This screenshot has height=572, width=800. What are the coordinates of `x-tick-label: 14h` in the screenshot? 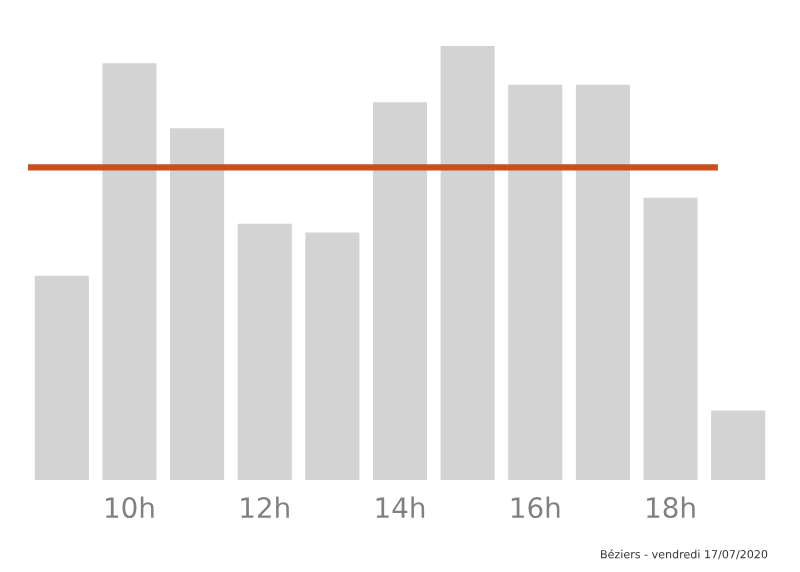 It's located at (400, 507).